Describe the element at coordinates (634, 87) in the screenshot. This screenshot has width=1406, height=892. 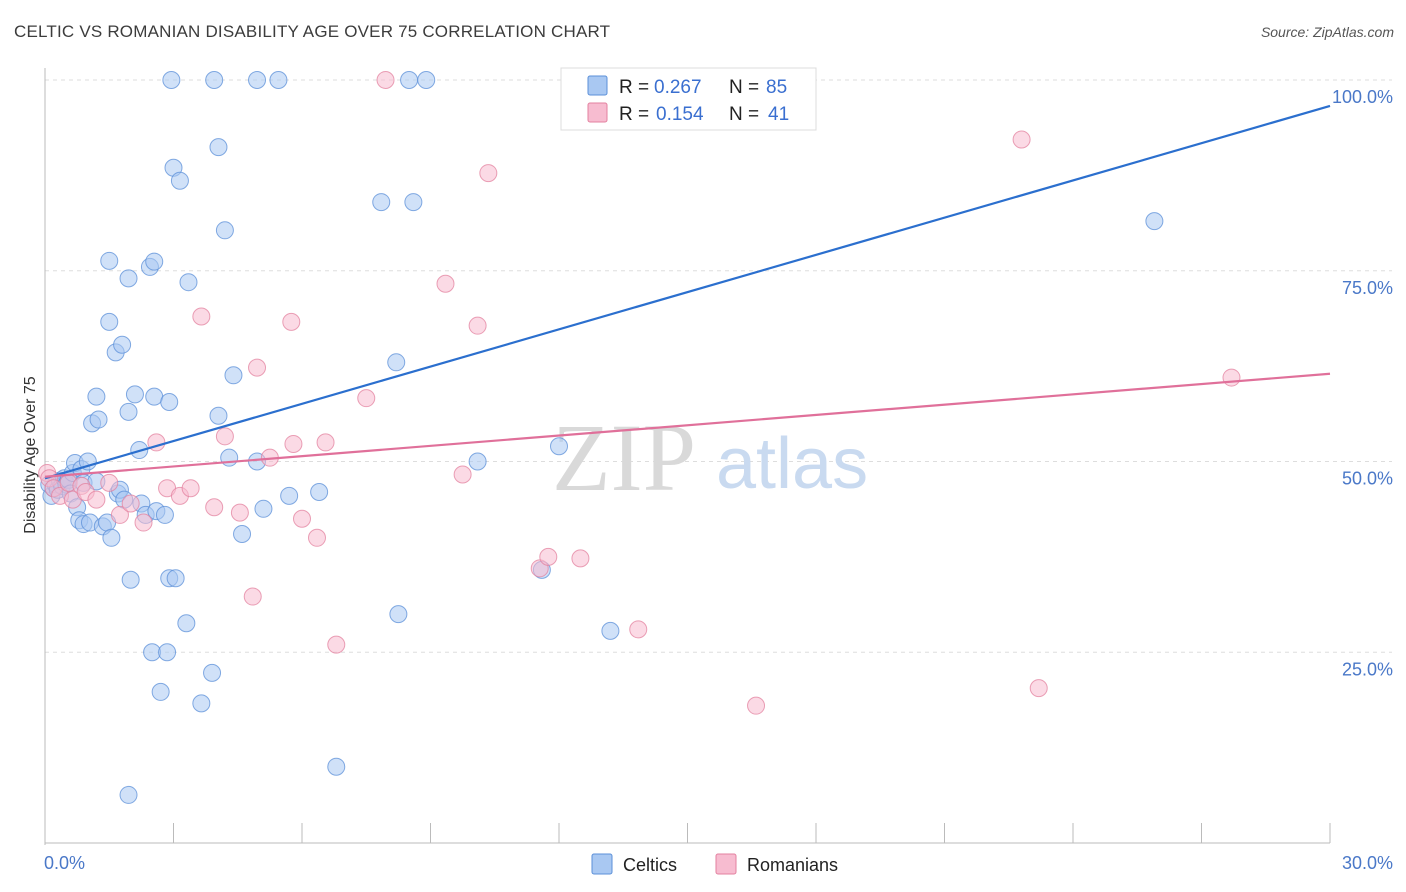
I see `legend-r-label-celtics: R =` at that location.